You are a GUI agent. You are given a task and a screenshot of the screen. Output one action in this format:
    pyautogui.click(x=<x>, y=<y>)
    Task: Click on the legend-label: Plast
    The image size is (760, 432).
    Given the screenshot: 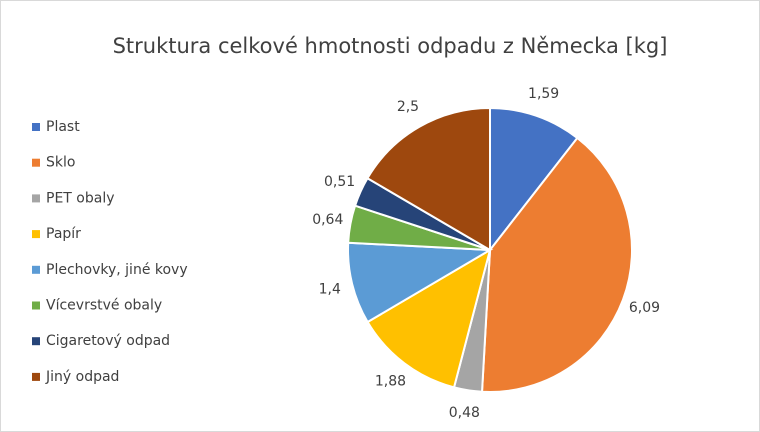 What is the action you would take?
    pyautogui.click(x=63, y=127)
    